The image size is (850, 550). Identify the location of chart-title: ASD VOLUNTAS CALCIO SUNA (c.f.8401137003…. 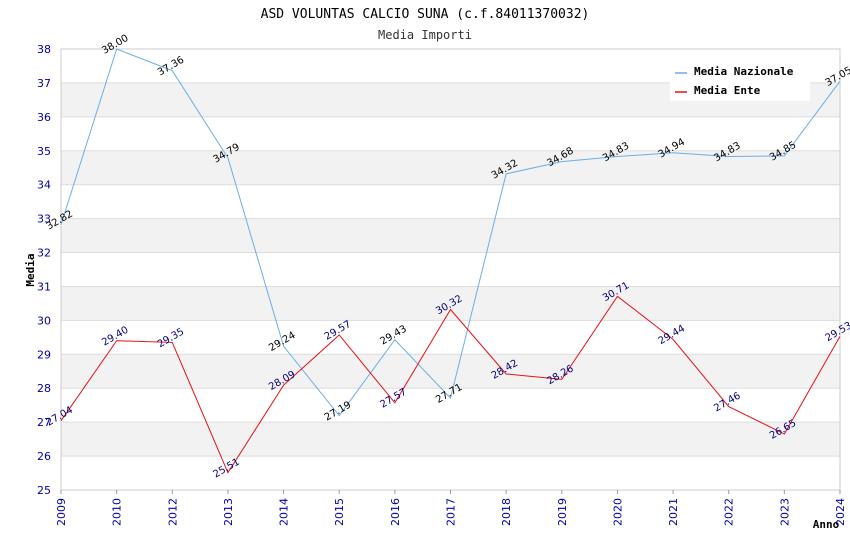
(425, 14).